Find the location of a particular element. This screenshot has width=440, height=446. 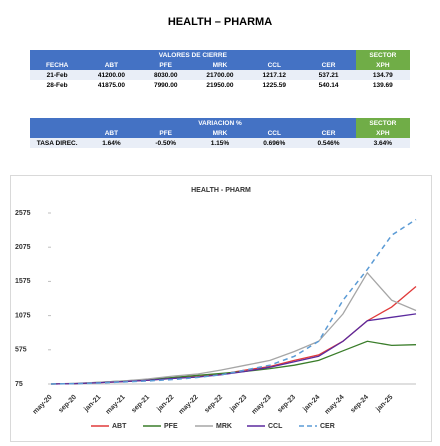

cell: 41875.00 is located at coordinates (111, 85).